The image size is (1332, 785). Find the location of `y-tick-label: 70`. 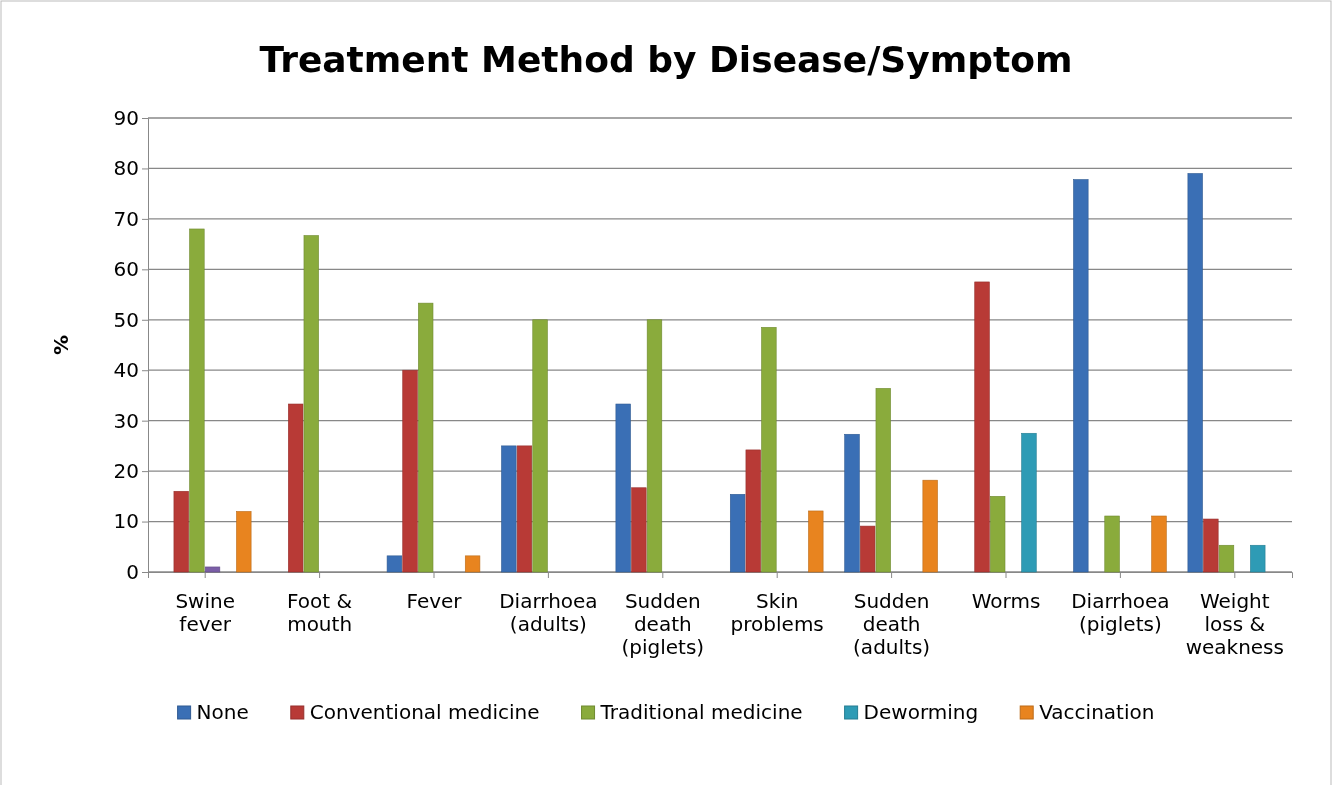

y-tick-label: 70 is located at coordinates (126, 218).